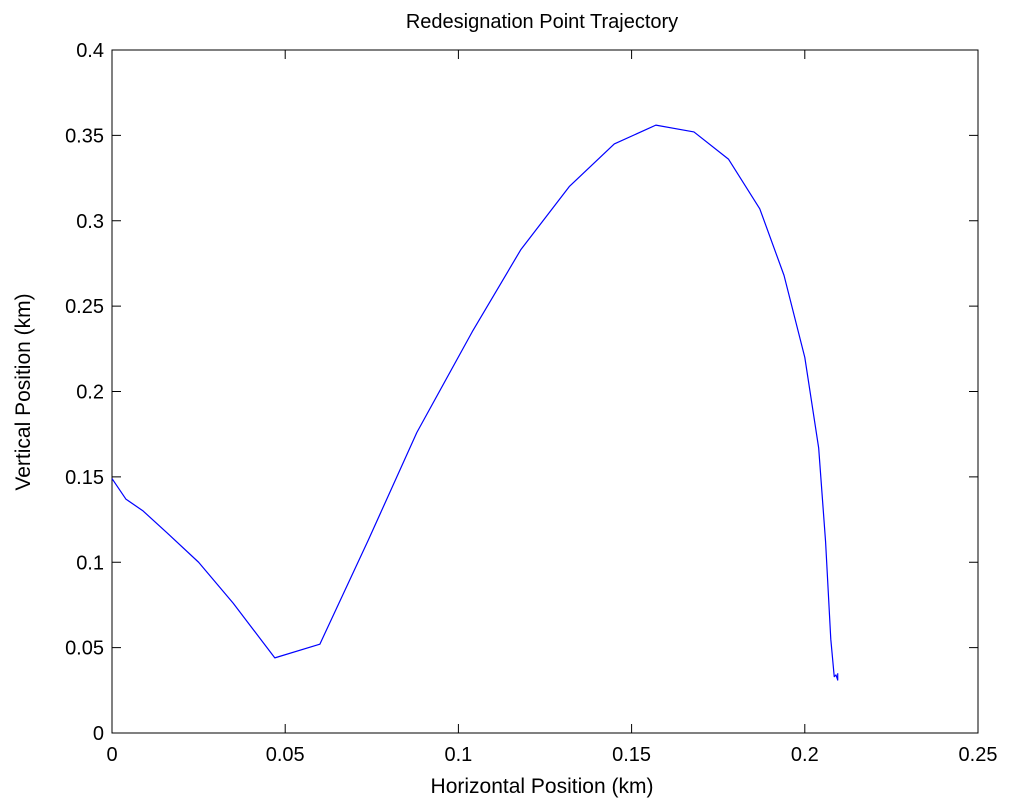  Describe the element at coordinates (111, 755) in the screenshot. I see `x-tick-label: 0` at that location.